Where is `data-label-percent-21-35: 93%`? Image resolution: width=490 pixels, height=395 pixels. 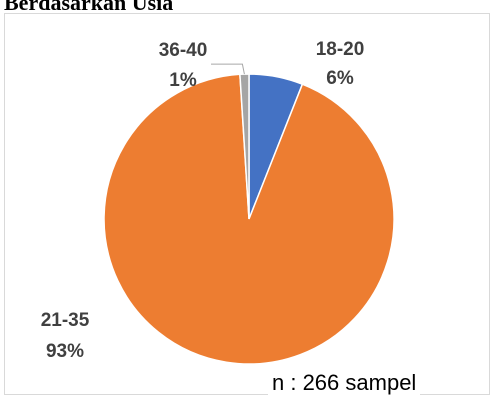
data-label-percent-21-35: 93% is located at coordinates (65, 351).